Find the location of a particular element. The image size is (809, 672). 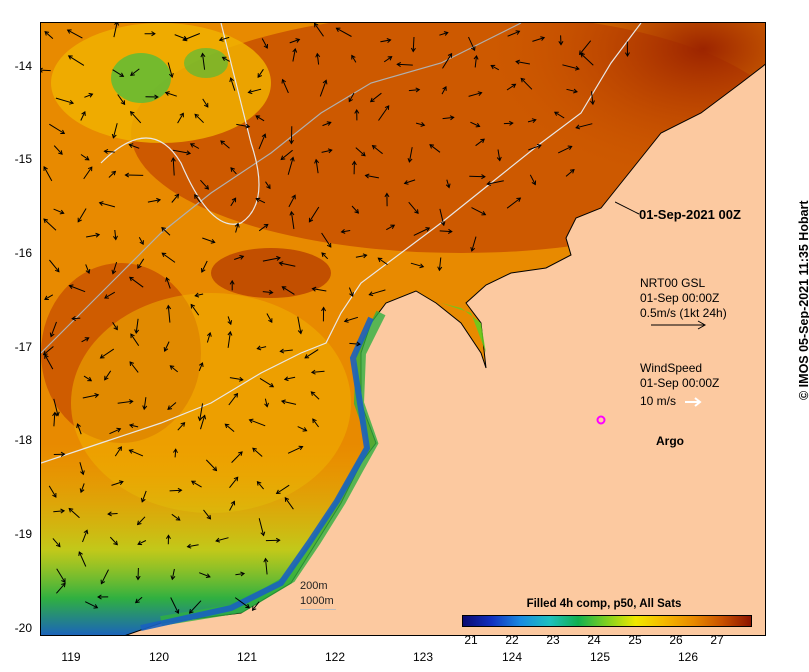

colorbar-tick: 24 is located at coordinates (594, 640).